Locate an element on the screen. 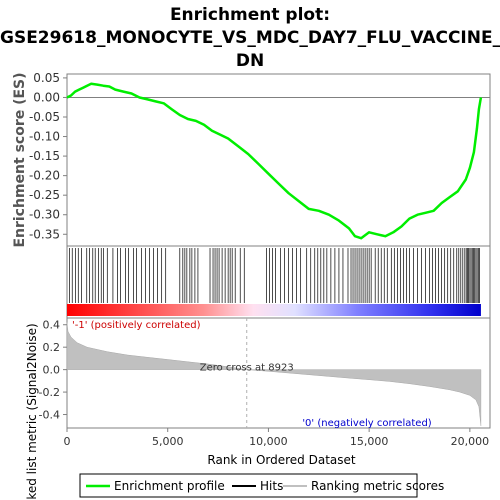 Image resolution: width=500 pixels, height=500 pixels. es-y-tick-label: -0.05 is located at coordinates (44, 117).